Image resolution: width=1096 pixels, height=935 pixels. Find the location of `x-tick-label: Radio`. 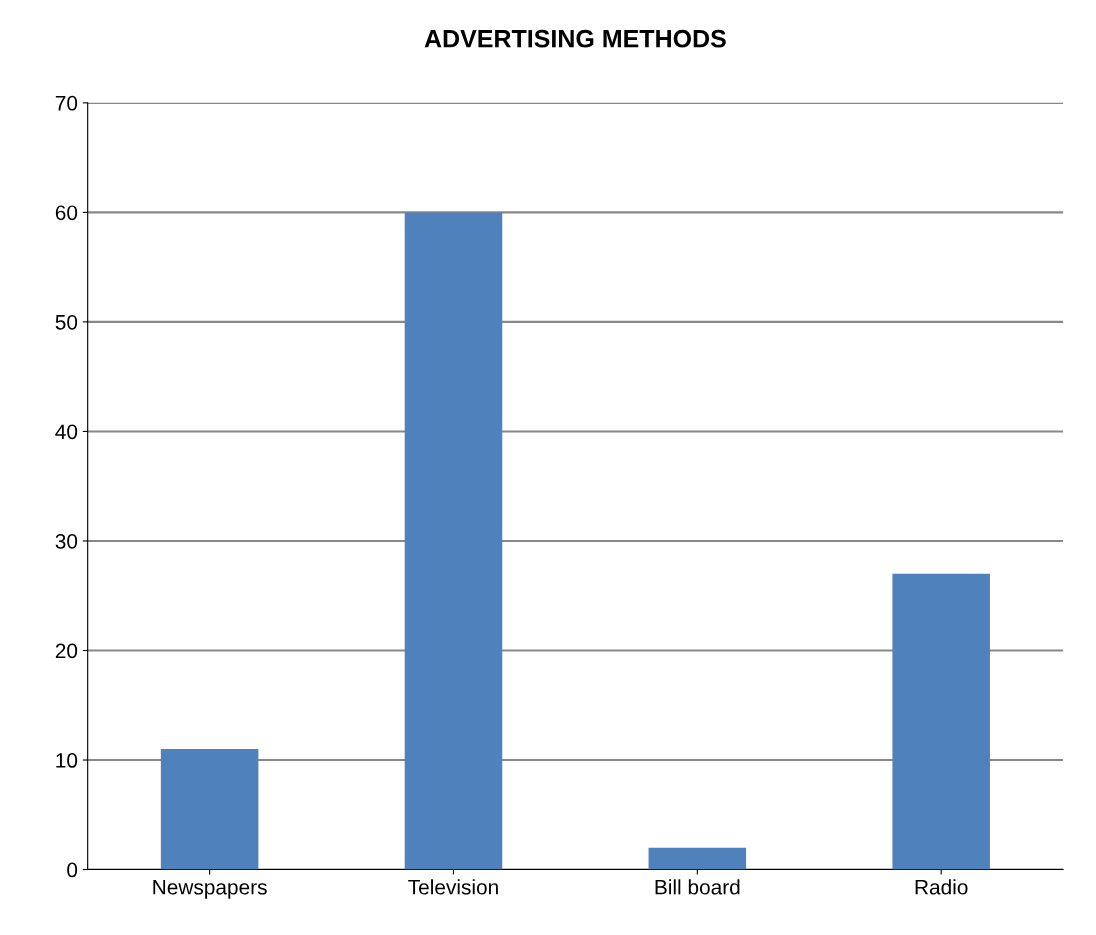

x-tick-label: Radio is located at coordinates (941, 887).